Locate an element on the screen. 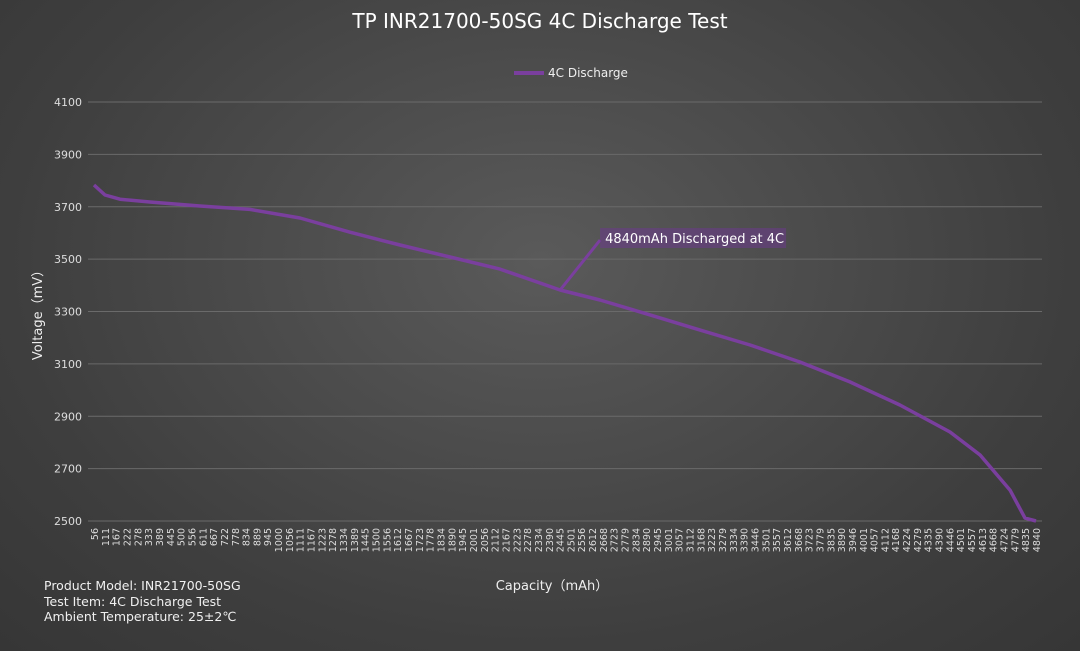 This screenshot has width=1080, height=651. x-tick-label: 4668 is located at coordinates (994, 540).